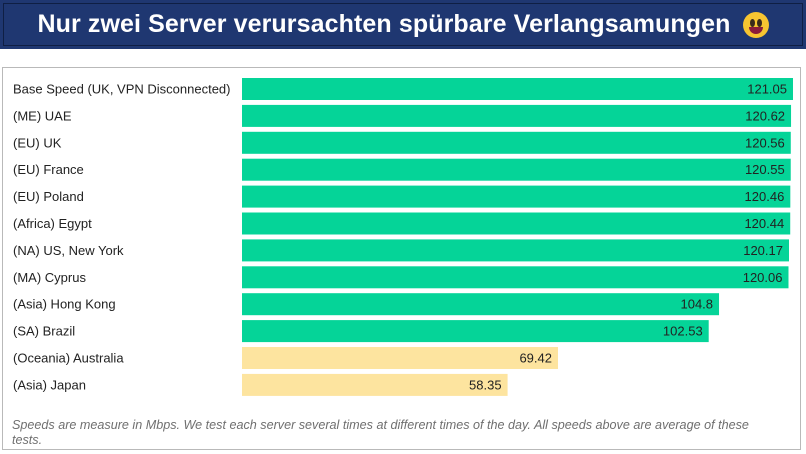 The height and width of the screenshot is (454, 806). What do you see at coordinates (68, 358) in the screenshot?
I see `category-label: (Oceania) Australia` at bounding box center [68, 358].